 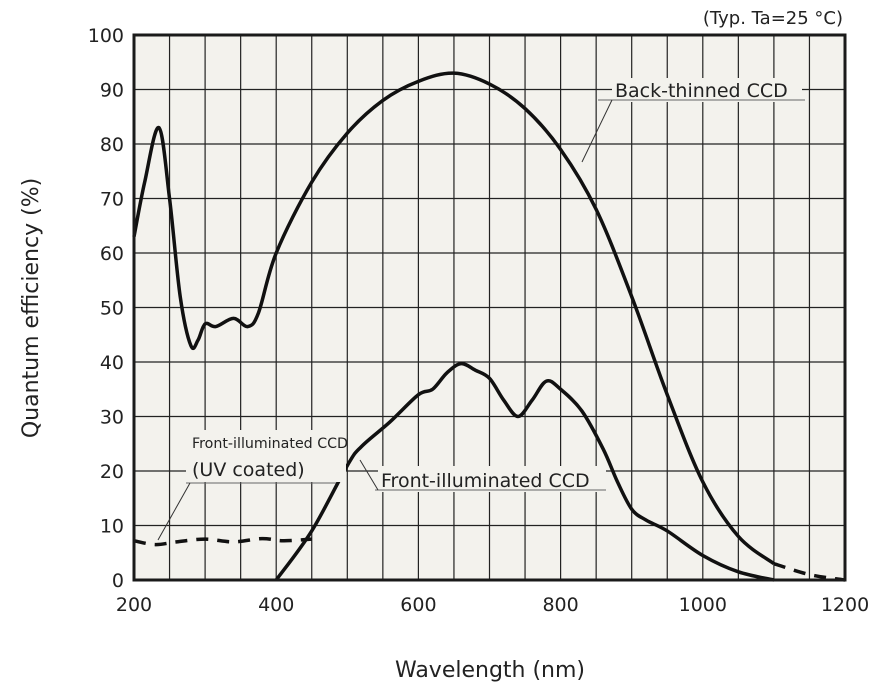 I want to click on label-back-thinned: Back-thinned CCD, so click(x=701, y=91).